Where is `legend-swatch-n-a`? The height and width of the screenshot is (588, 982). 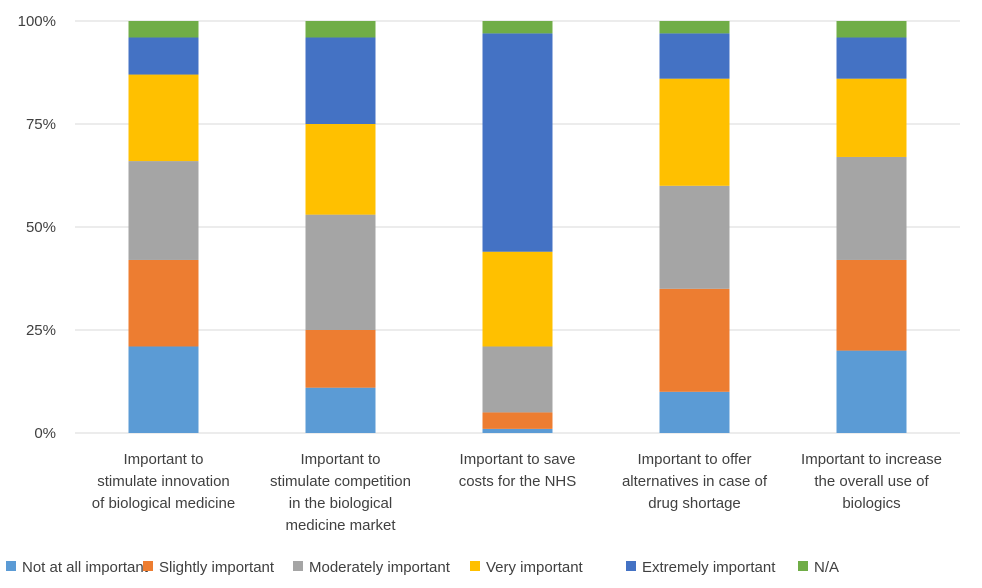
legend-swatch-n-a is located at coordinates (803, 566).